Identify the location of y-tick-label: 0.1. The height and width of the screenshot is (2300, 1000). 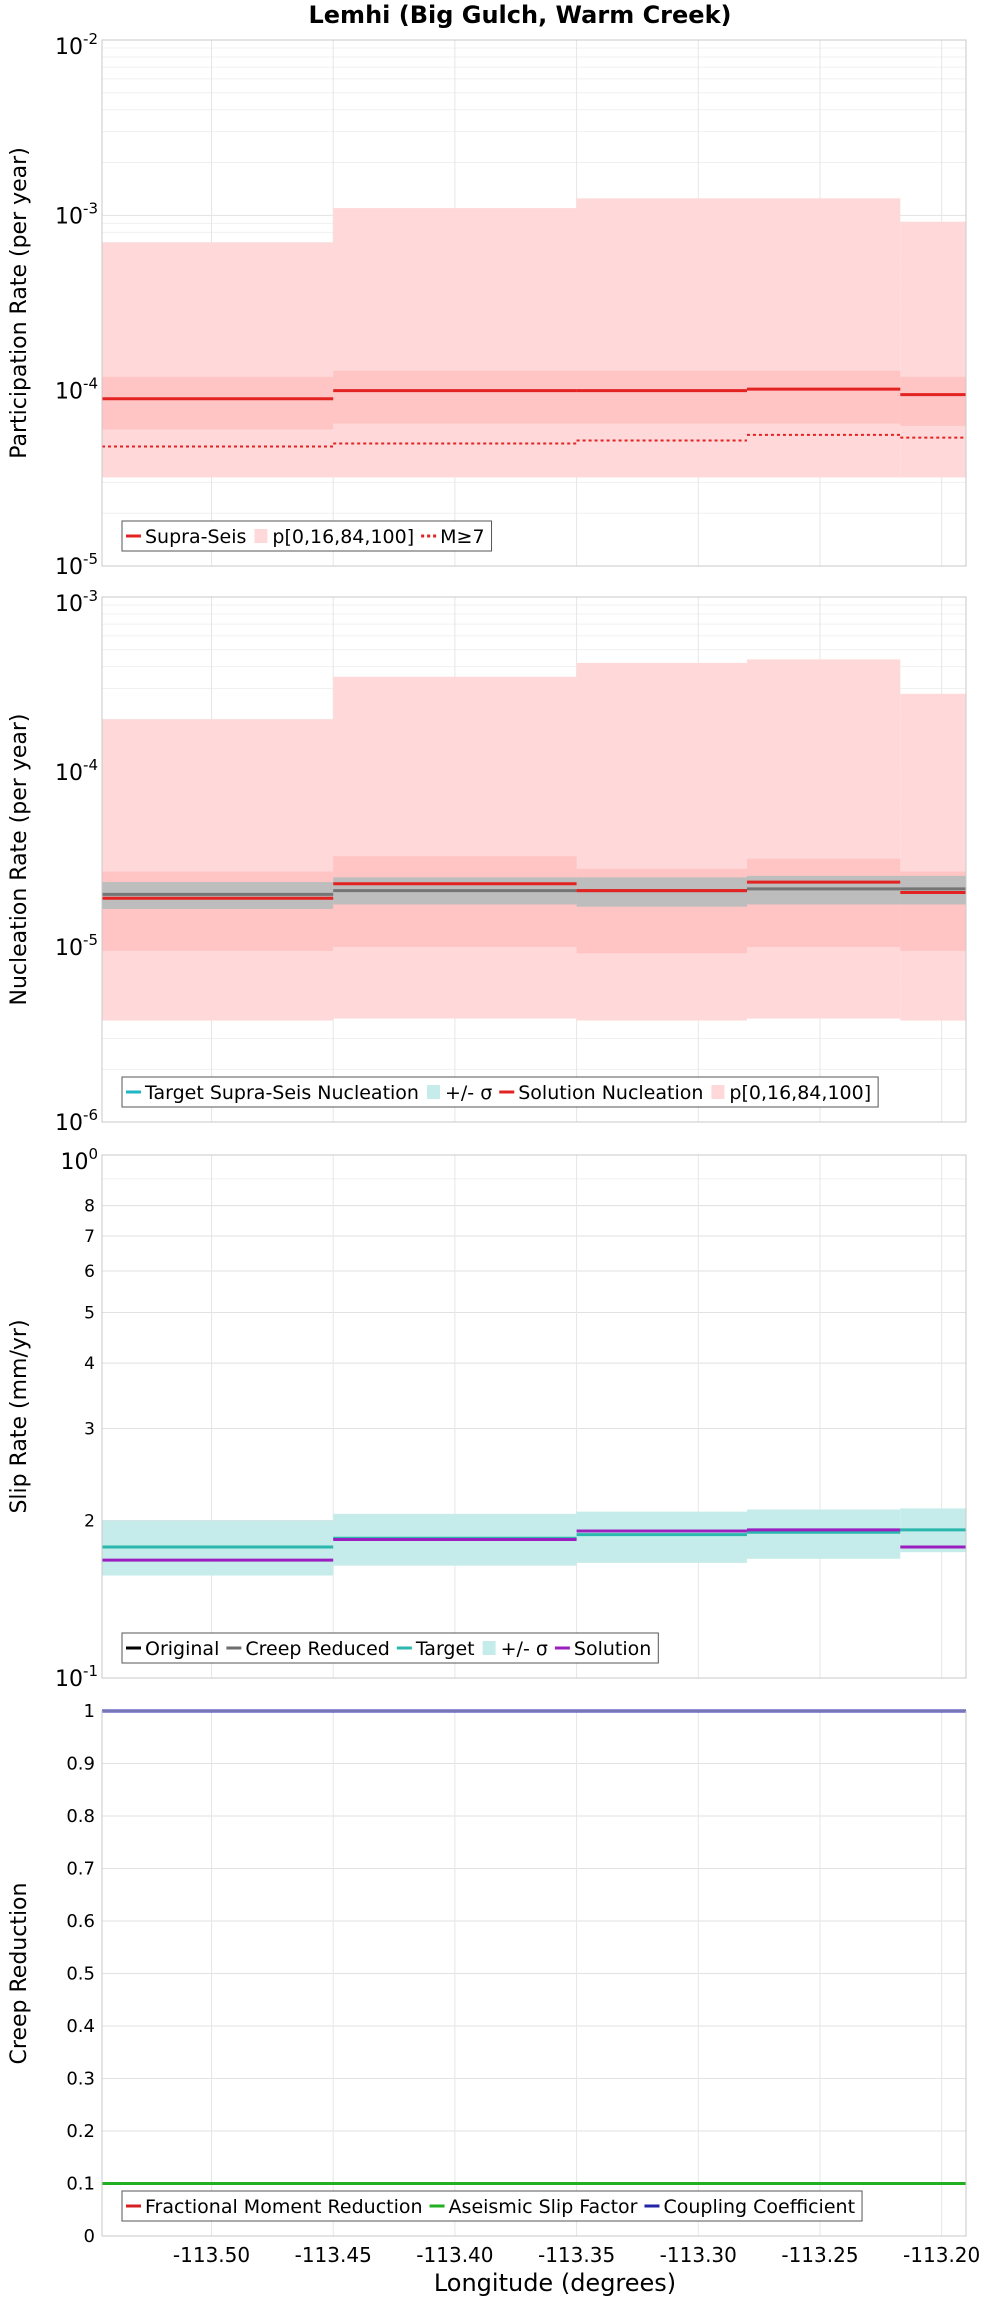
(80, 2184).